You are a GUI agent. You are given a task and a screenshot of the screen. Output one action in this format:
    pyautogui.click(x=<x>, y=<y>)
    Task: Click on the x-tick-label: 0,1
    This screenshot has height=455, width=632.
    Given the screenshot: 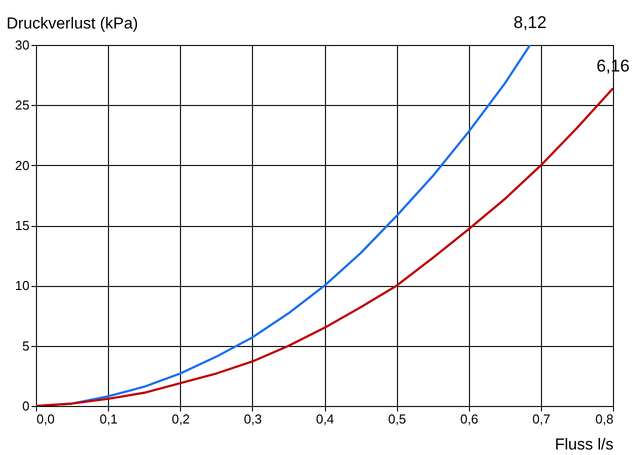 What is the action you would take?
    pyautogui.click(x=109, y=419)
    